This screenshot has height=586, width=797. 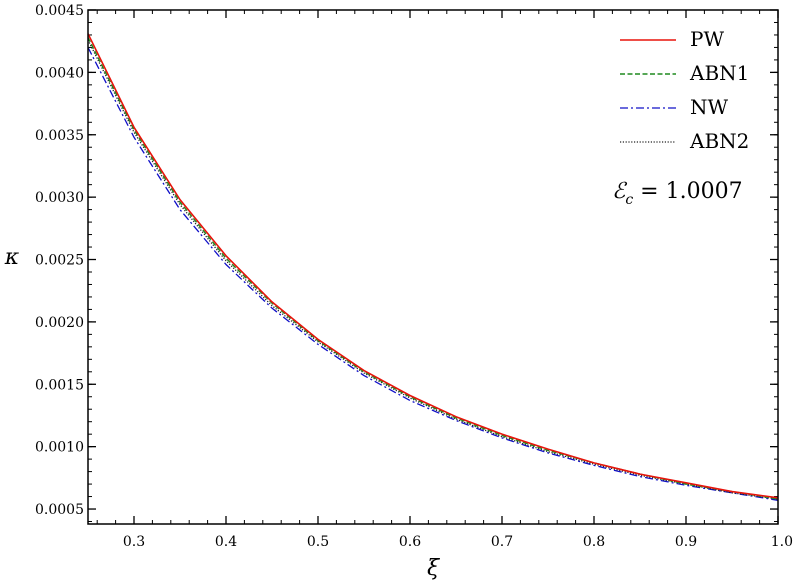 What do you see at coordinates (59, 385) in the screenshot?
I see `y-tick-label: 0.0015` at bounding box center [59, 385].